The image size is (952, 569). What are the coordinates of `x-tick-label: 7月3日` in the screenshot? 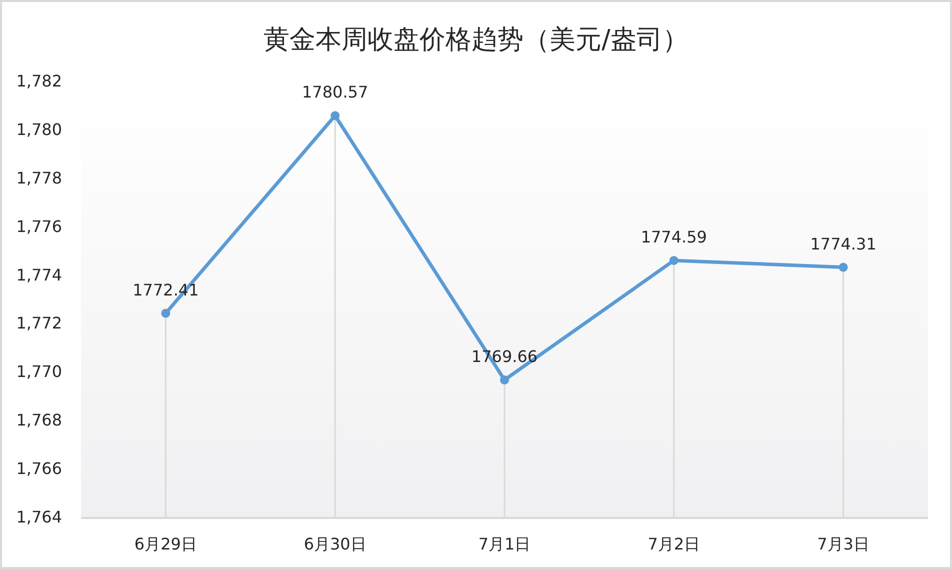 It's located at (843, 544).